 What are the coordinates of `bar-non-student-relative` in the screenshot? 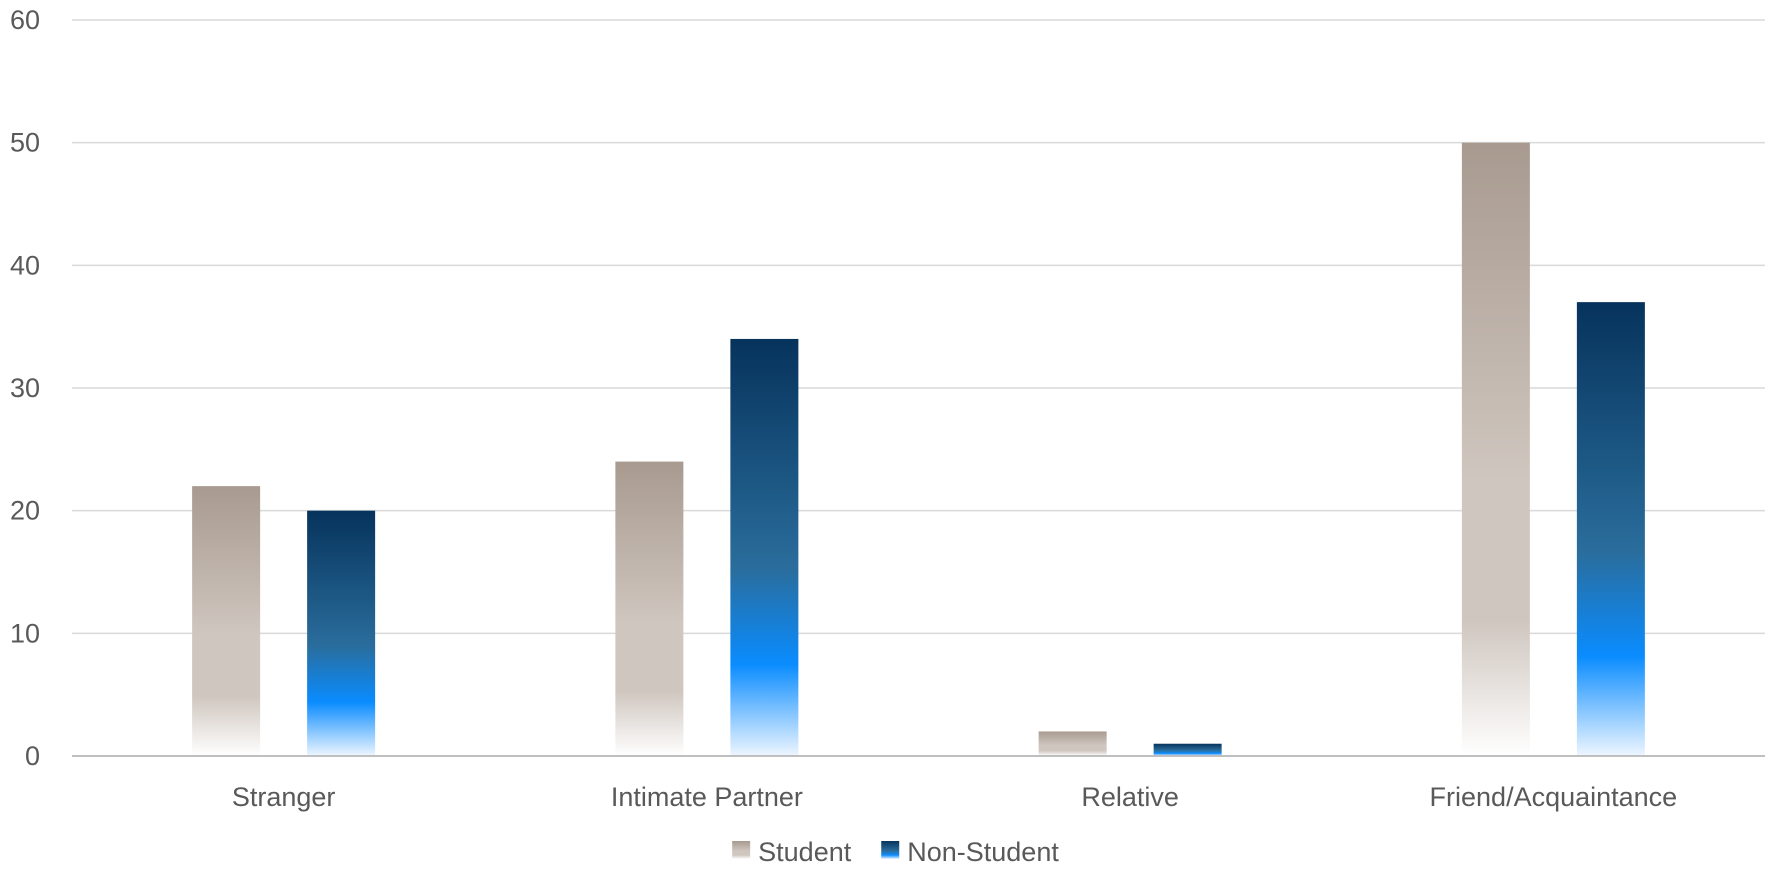 It's located at (1187, 749).